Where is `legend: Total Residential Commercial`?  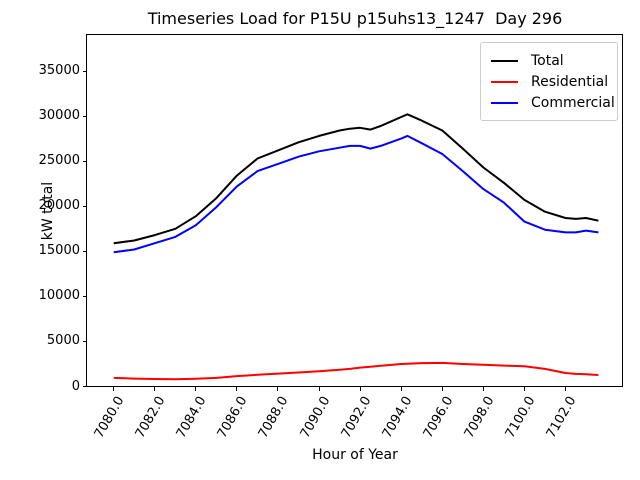 legend: Total Residential Commercial is located at coordinates (549, 81).